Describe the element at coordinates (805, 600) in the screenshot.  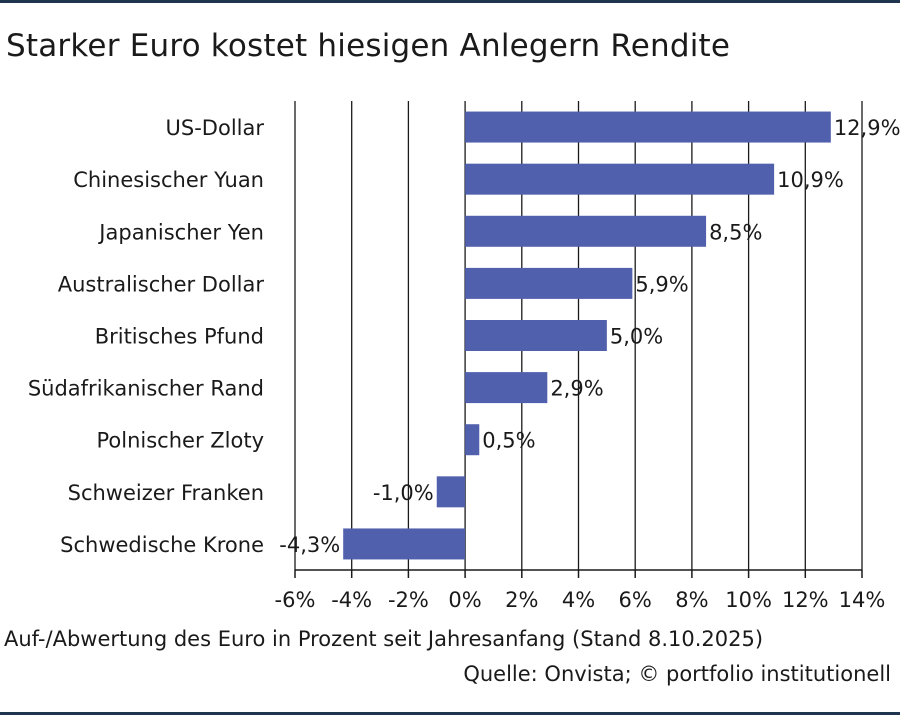
I see `x-tick-label: 12%` at that location.